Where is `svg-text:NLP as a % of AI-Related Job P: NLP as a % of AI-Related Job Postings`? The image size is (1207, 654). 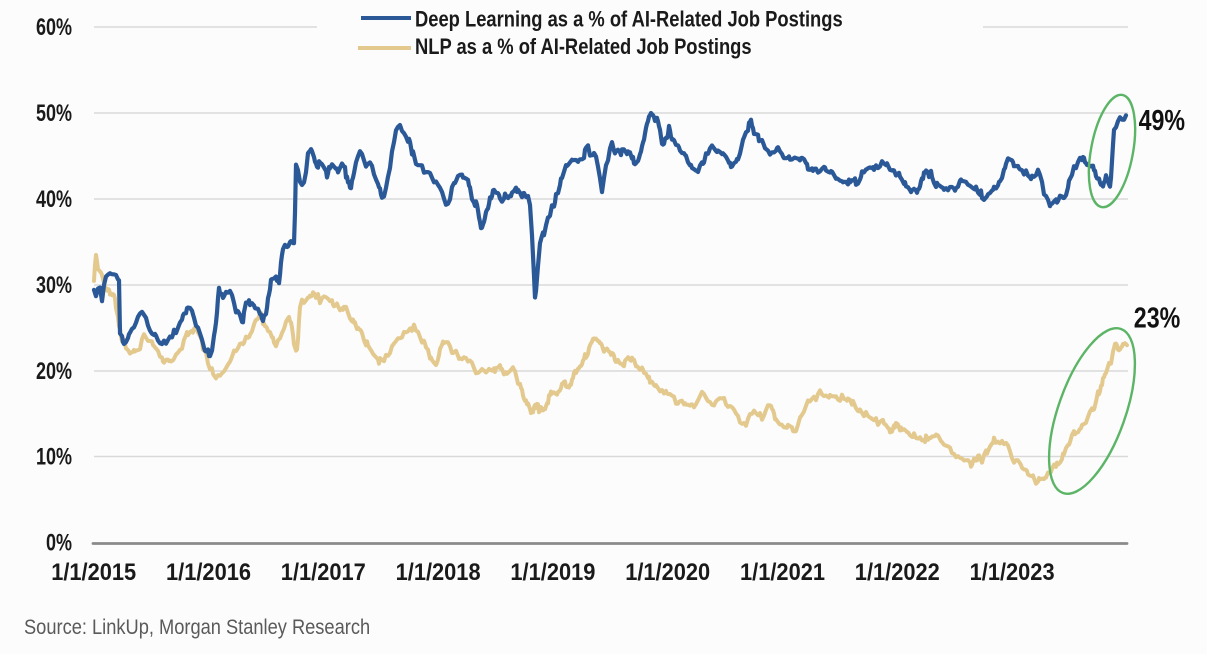 svg-text:NLP as a % of AI-Related Job P: NLP as a % of AI-Related Job Postings is located at coordinates (583, 47).